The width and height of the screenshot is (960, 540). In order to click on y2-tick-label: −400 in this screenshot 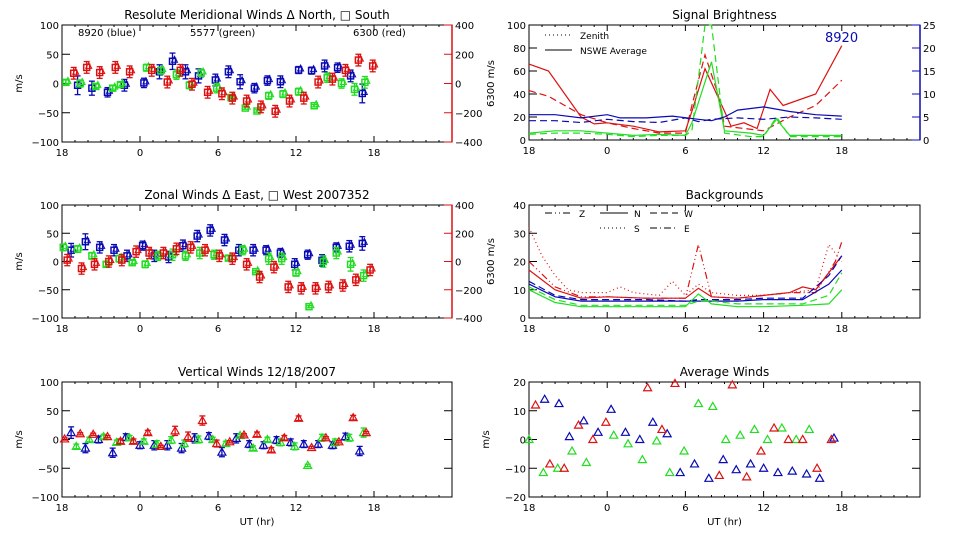, I will do `click(468, 143)`.